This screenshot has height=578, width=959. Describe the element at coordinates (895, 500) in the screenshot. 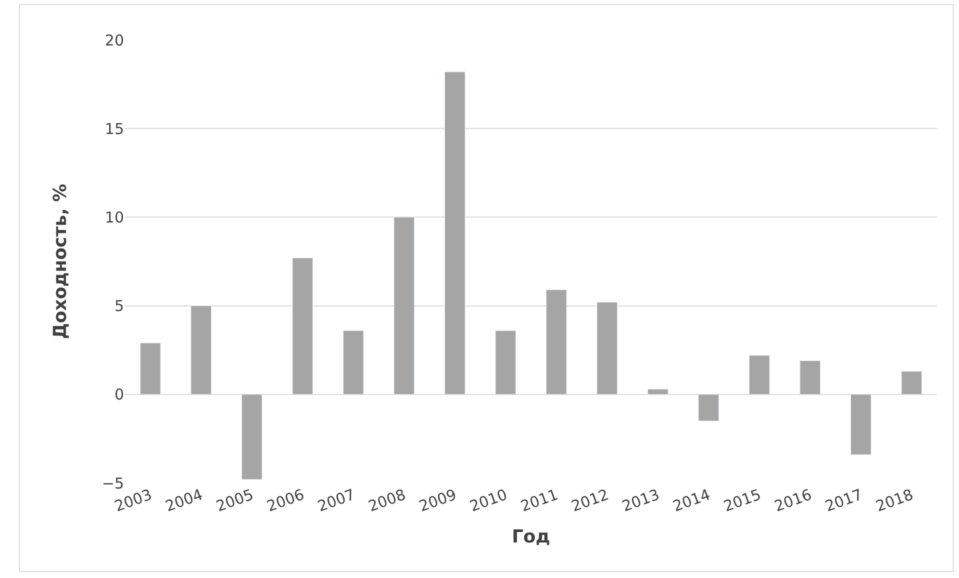

I see `x-tick-label: 2018` at that location.